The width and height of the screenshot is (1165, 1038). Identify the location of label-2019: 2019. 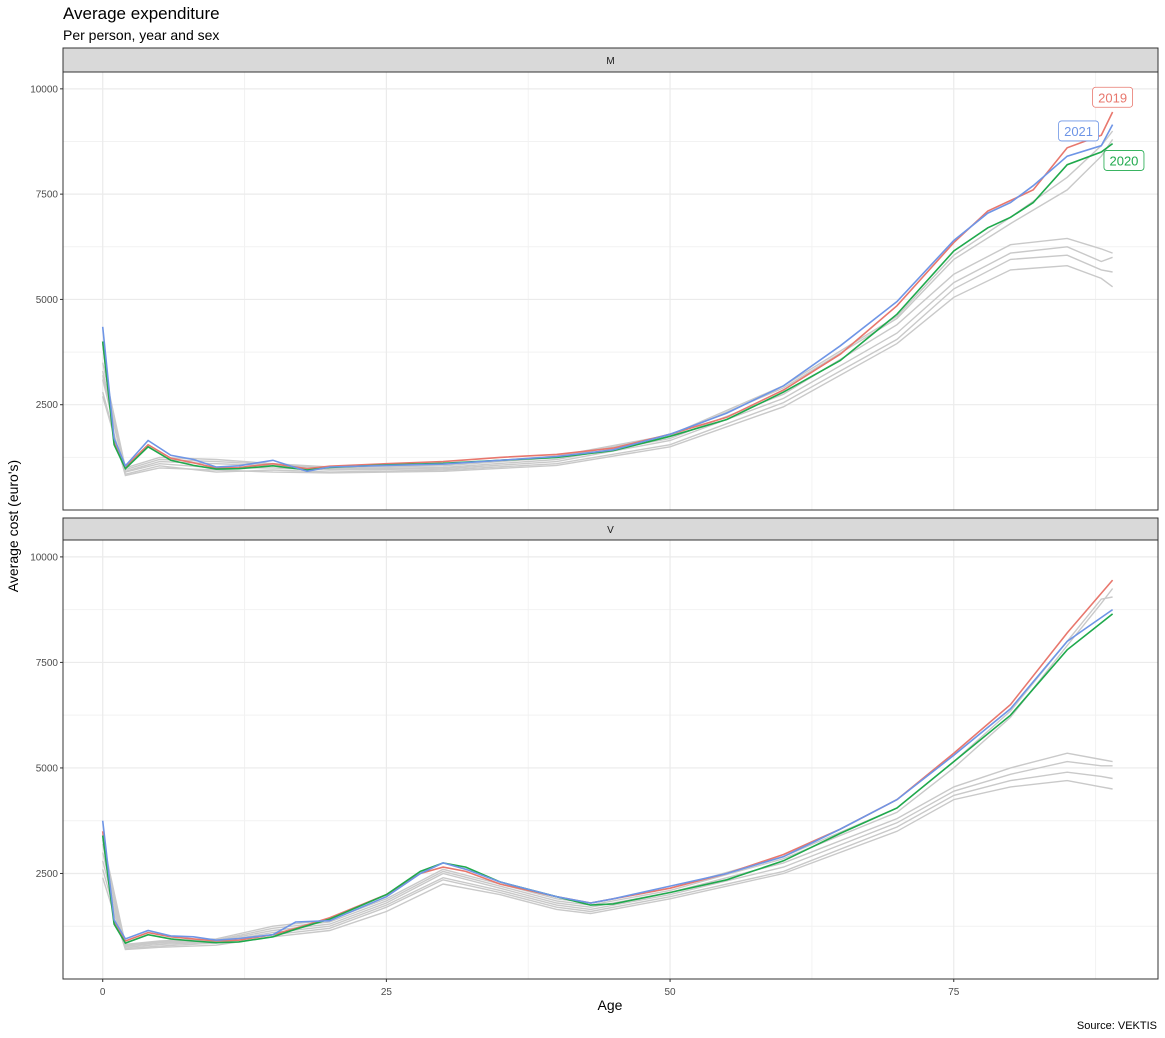
(1112, 97).